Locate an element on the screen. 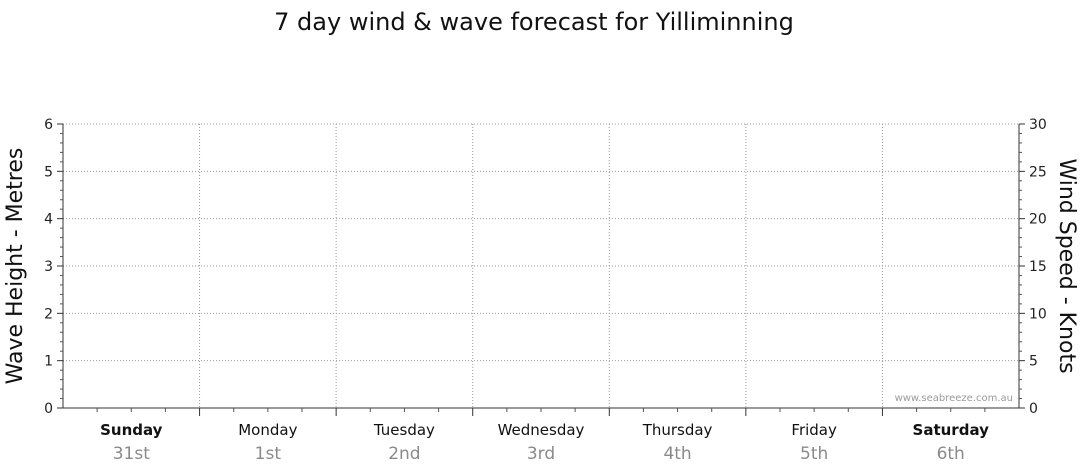  right-axis-label: Wind Speed - Knots is located at coordinates (1066, 265).